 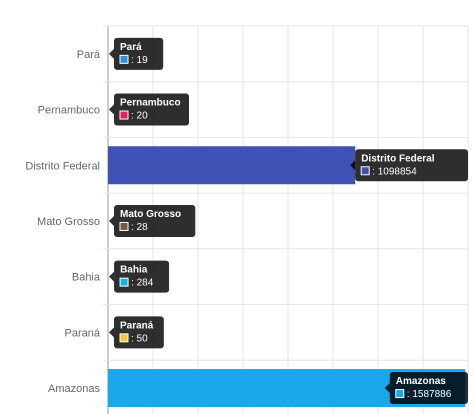 What do you see at coordinates (136, 53) in the screenshot?
I see `tooltip-para: Pará : 19` at bounding box center [136, 53].